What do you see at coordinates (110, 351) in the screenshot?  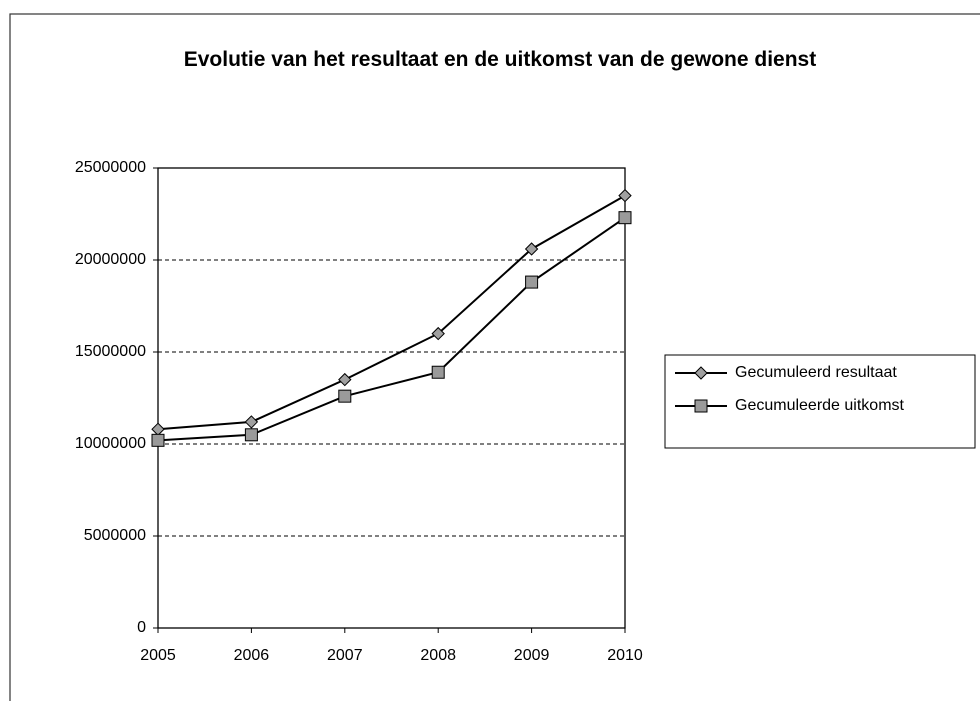 I see `y-tick-label: 15000000` at bounding box center [110, 351].